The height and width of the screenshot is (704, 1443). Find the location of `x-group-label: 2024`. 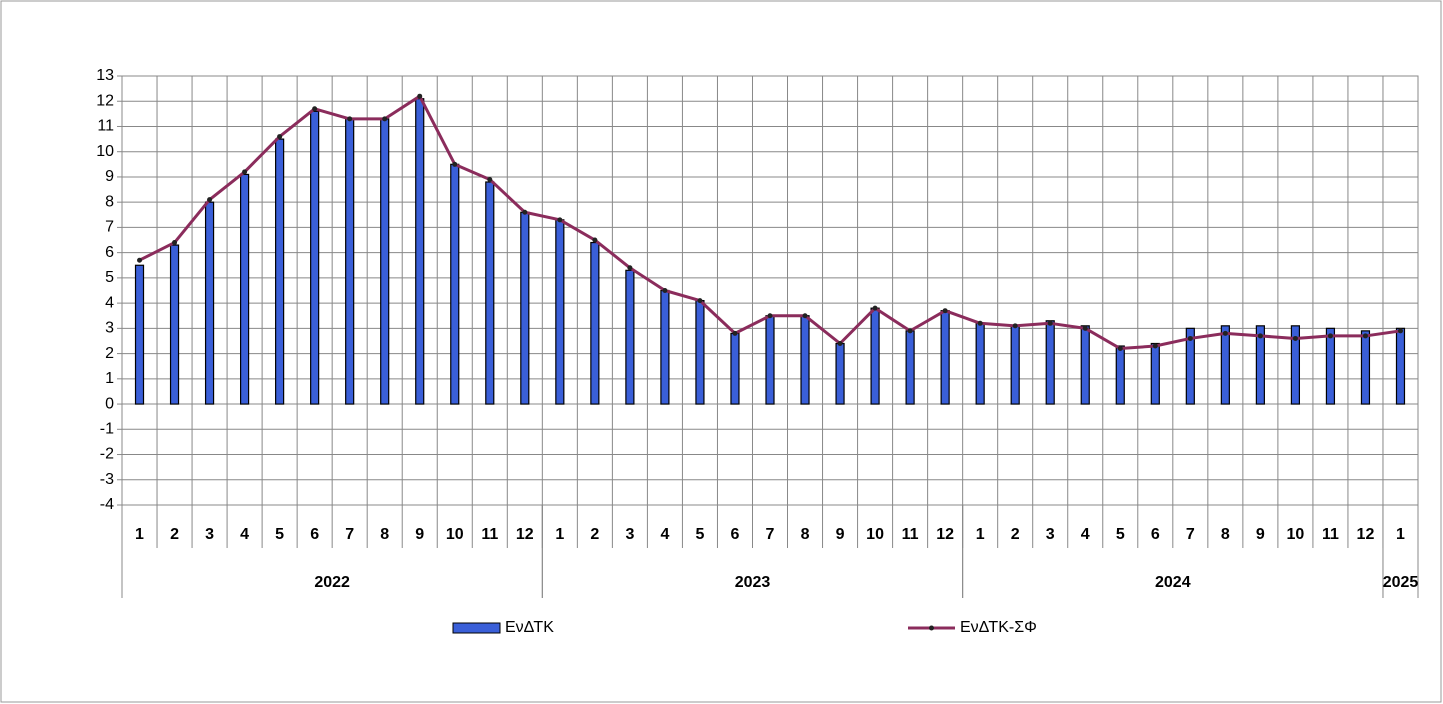

x-group-label: 2024 is located at coordinates (1173, 582).